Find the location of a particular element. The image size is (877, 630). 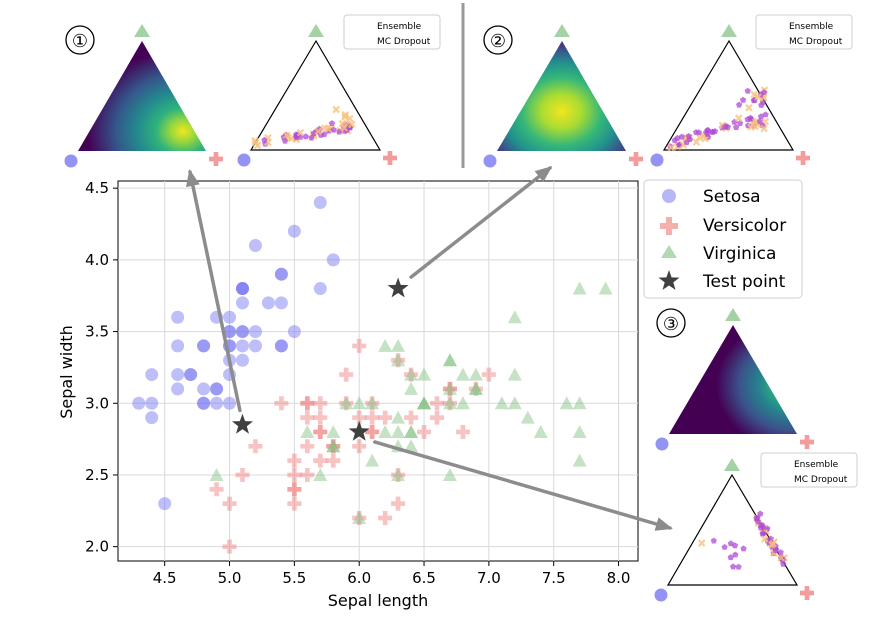

x-tick-label: 4.5 is located at coordinates (165, 578).